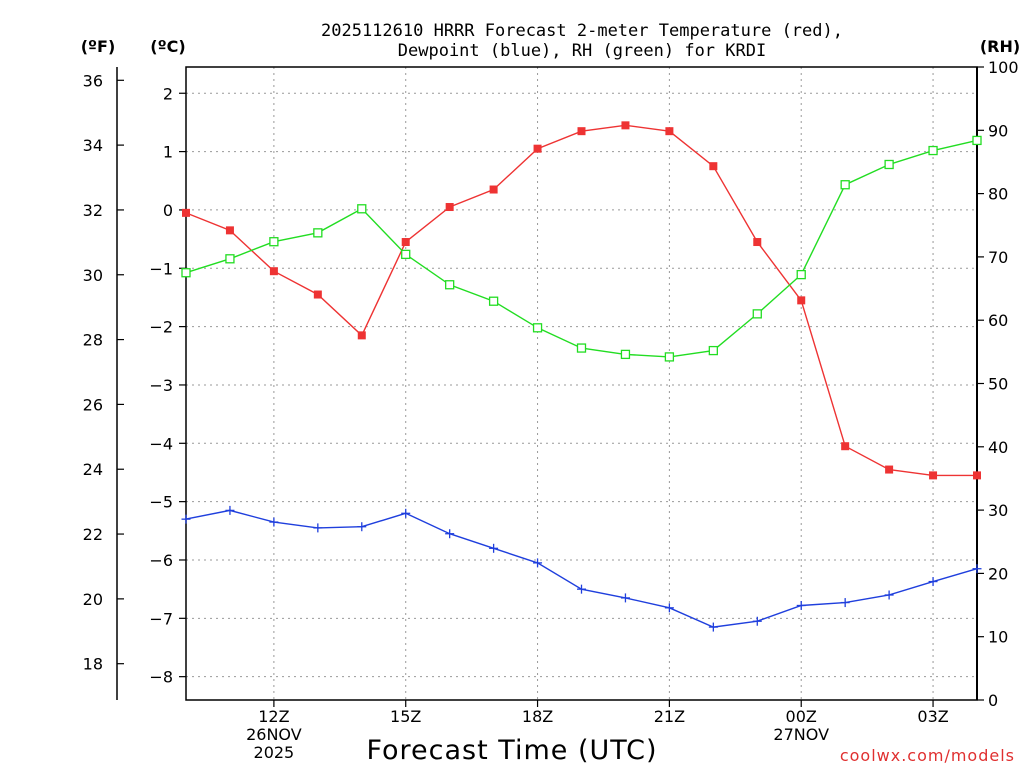  Describe the element at coordinates (998, 637) in the screenshot. I see `rh-tick-label-9: 10` at that location.